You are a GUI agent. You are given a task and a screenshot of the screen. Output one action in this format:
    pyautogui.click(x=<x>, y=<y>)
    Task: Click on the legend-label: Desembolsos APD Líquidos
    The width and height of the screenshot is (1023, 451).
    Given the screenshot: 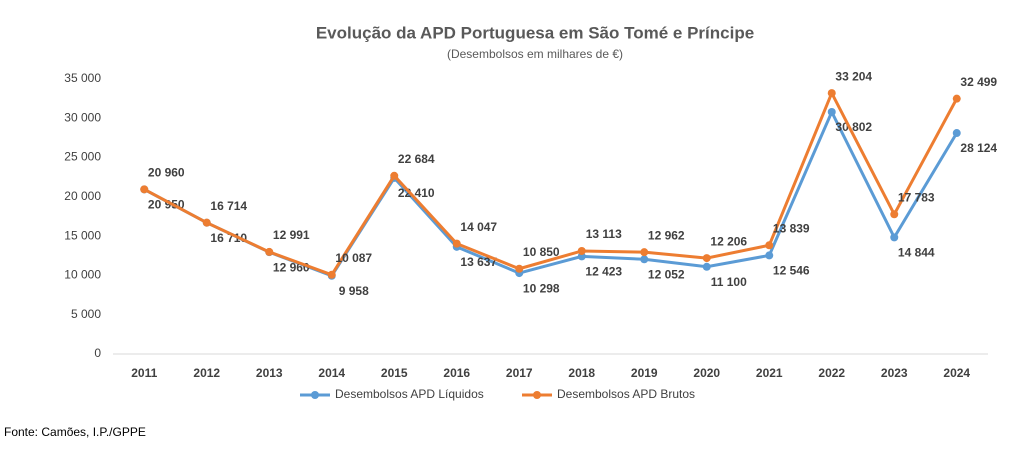 What is the action you would take?
    pyautogui.click(x=409, y=394)
    